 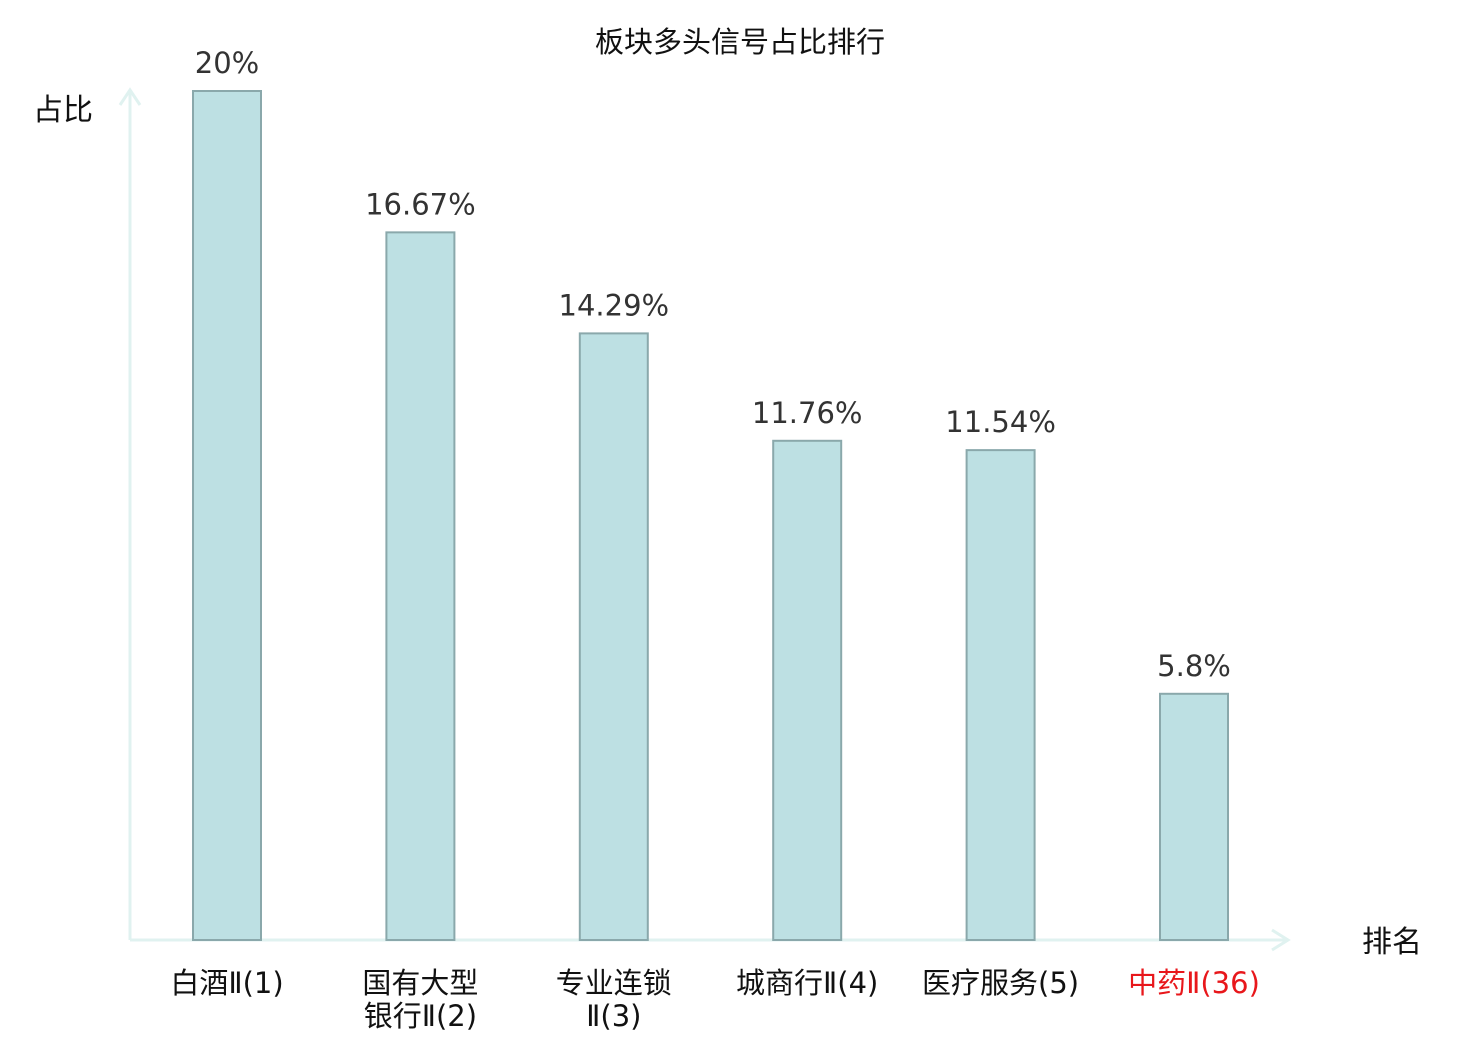 What do you see at coordinates (1194, 666) in the screenshot?
I see `data-label: 5.8%` at bounding box center [1194, 666].